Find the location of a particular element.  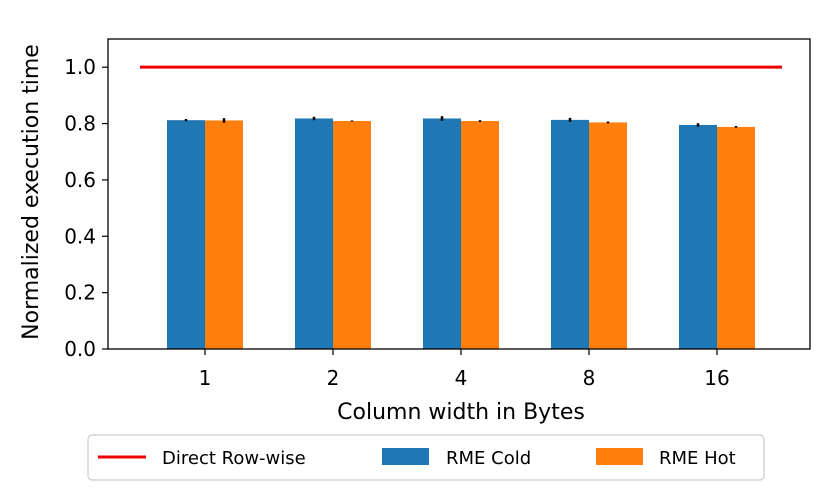

y-tick-label: 0.2 is located at coordinates (80, 293).